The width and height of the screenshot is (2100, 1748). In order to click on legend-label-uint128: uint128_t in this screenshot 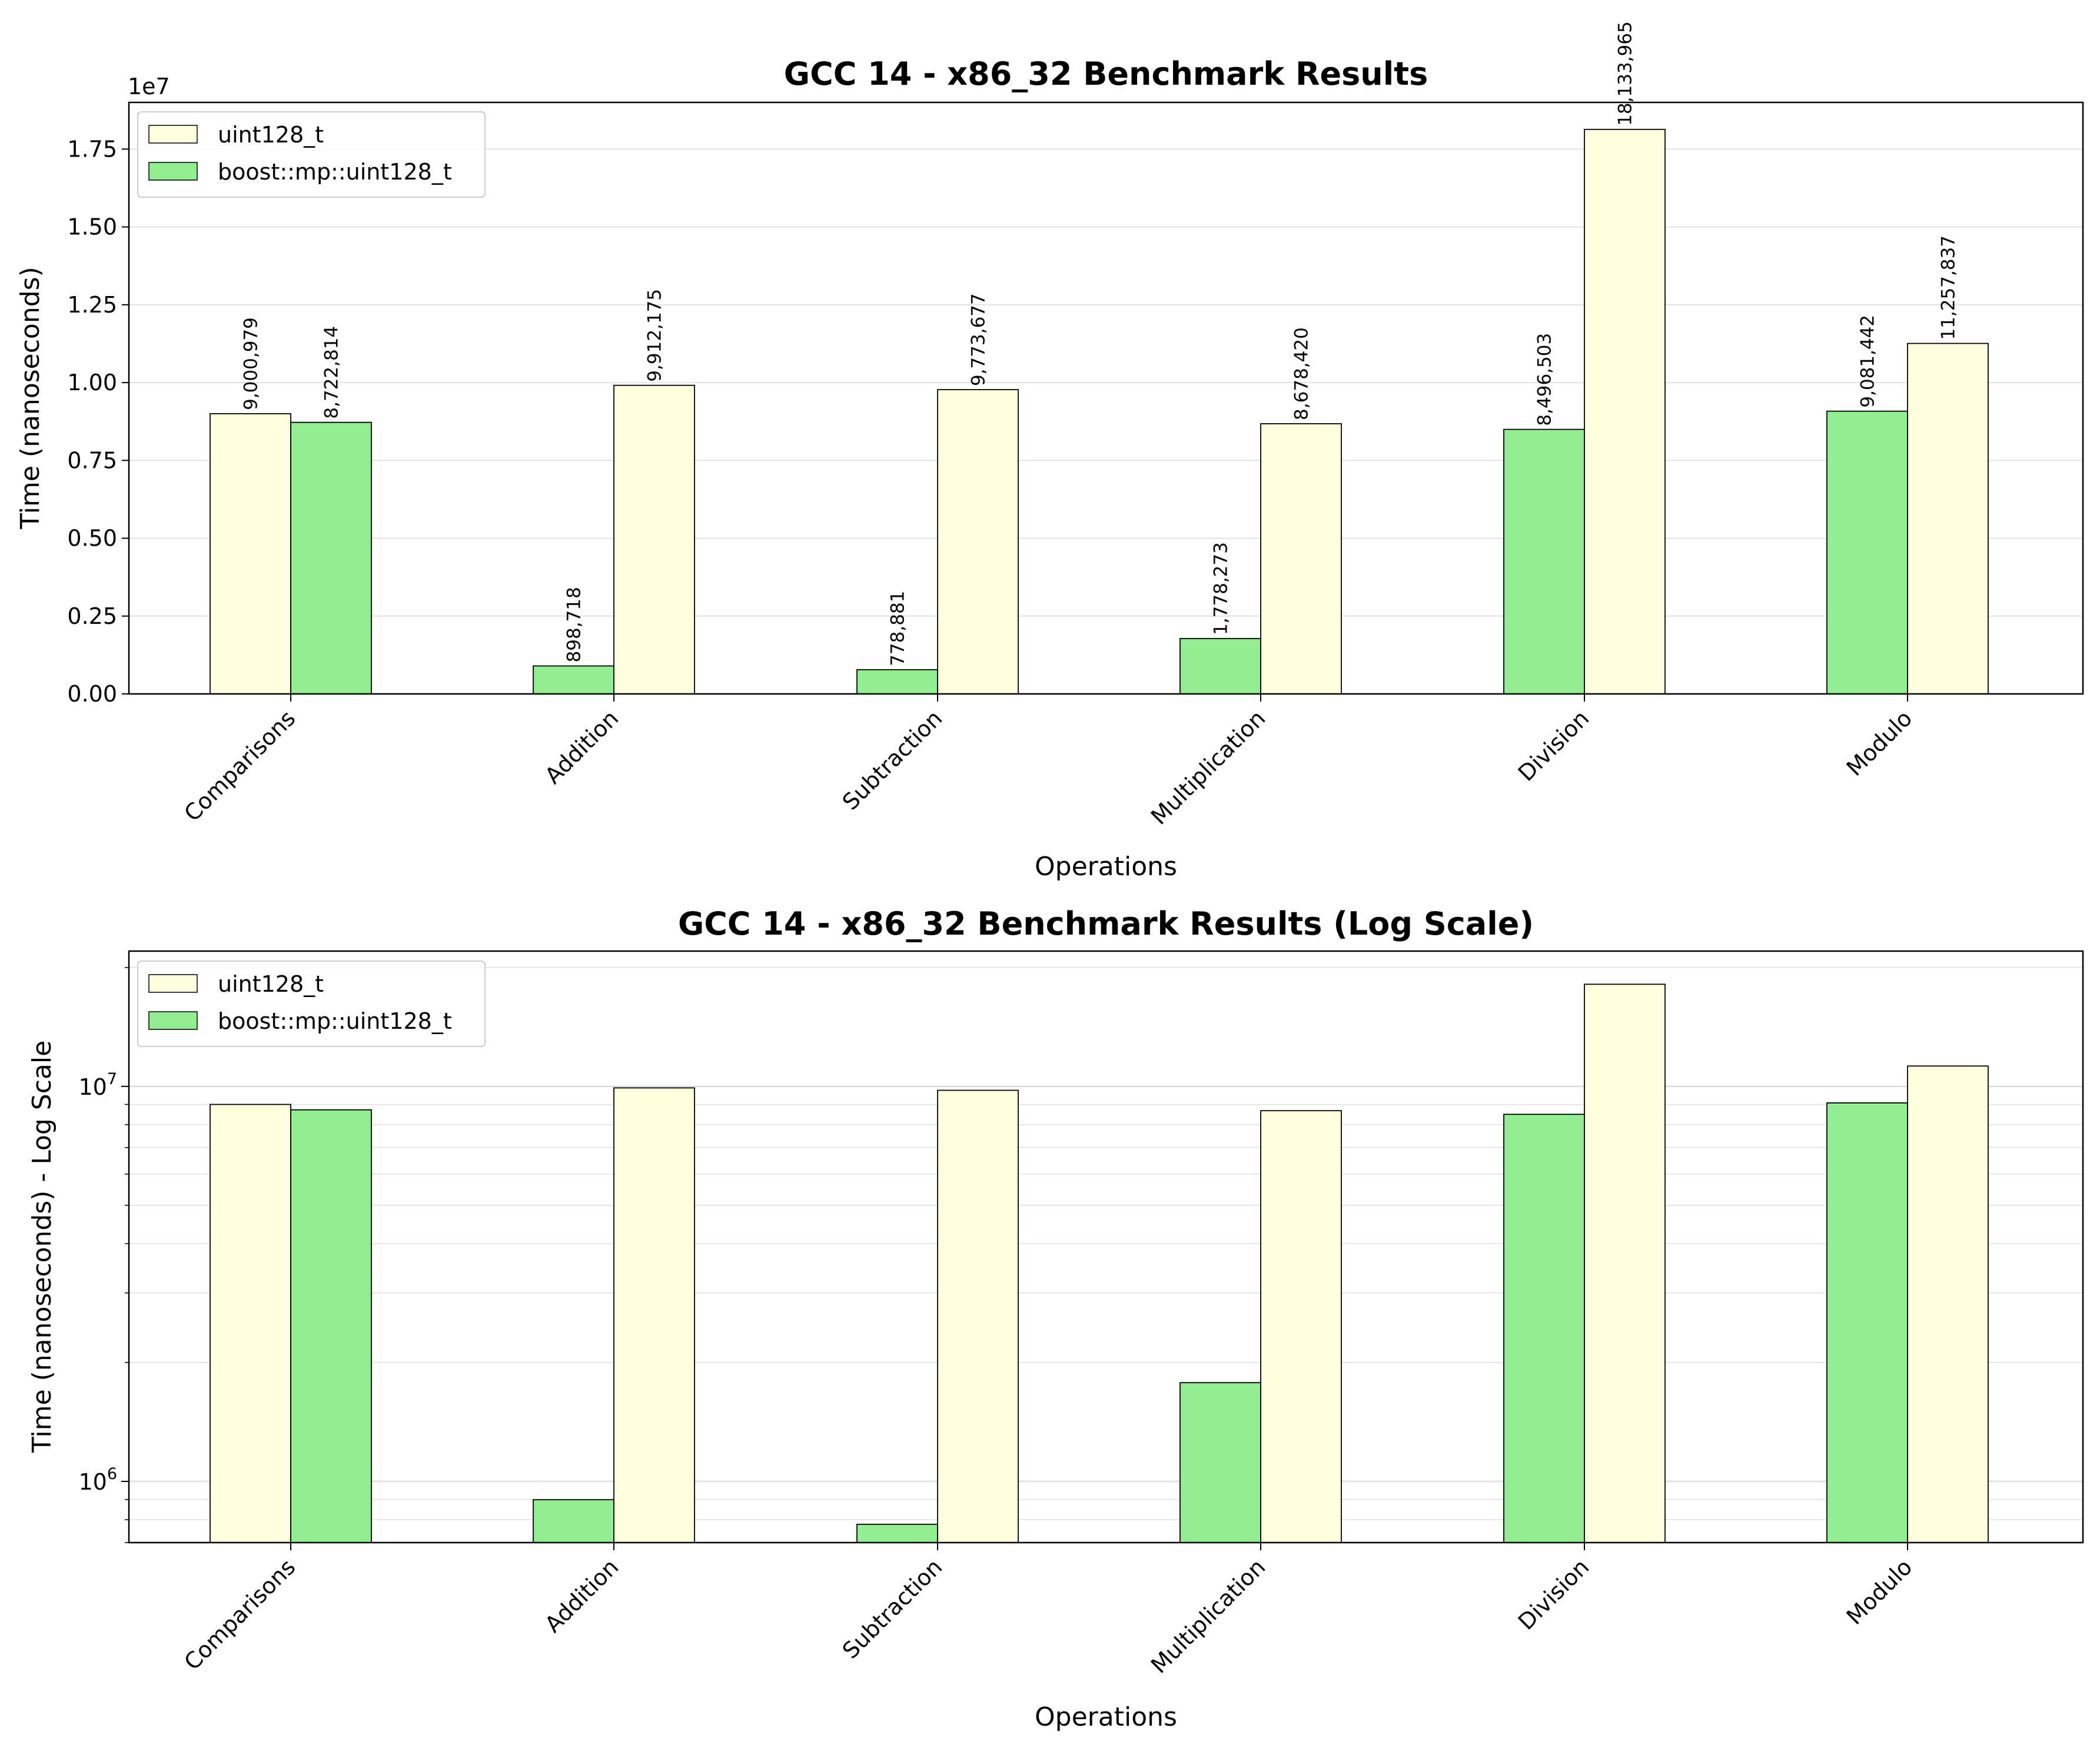, I will do `click(271, 135)`.